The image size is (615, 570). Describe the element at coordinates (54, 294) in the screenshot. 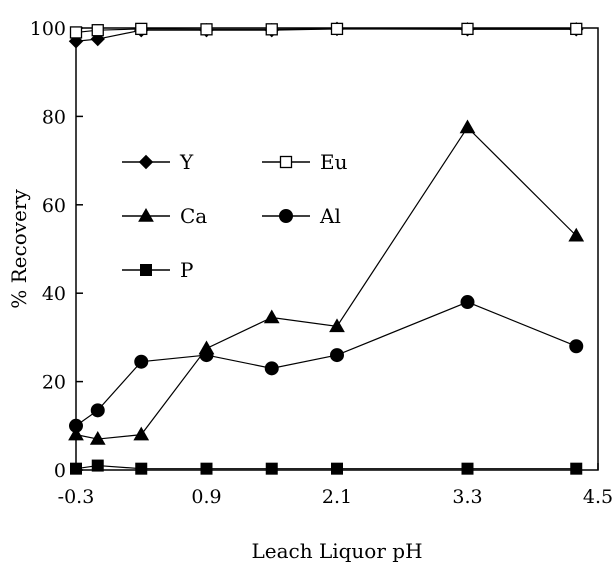

I see `y-tick-label: 40` at that location.